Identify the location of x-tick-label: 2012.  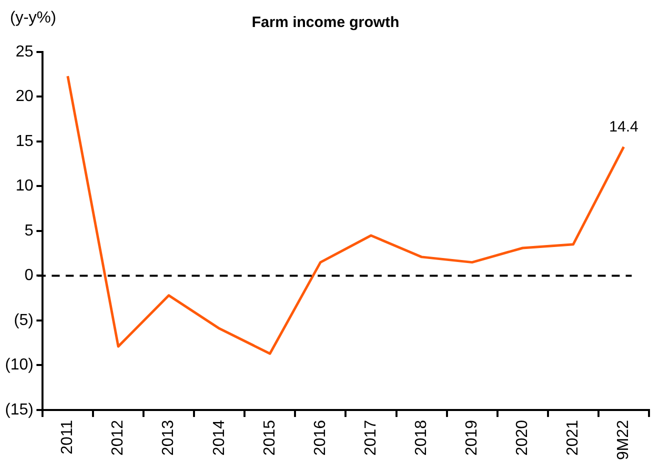
(118, 438).